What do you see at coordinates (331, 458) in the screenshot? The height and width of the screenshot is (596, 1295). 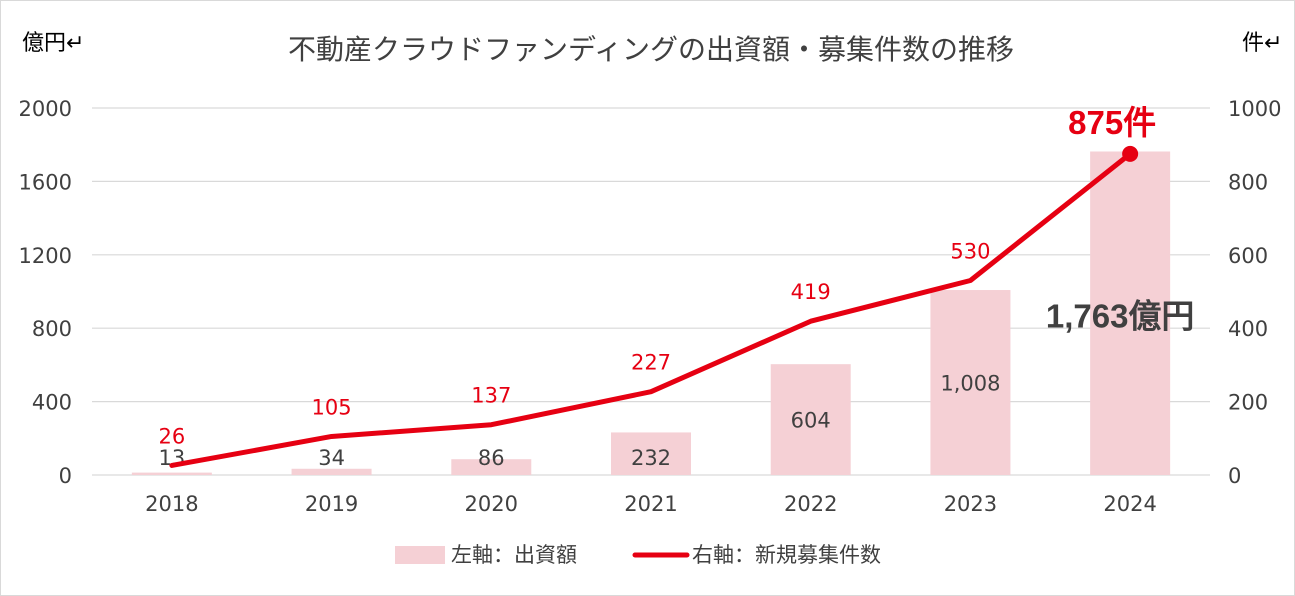 I see `bar-data-label-2019: 34` at bounding box center [331, 458].